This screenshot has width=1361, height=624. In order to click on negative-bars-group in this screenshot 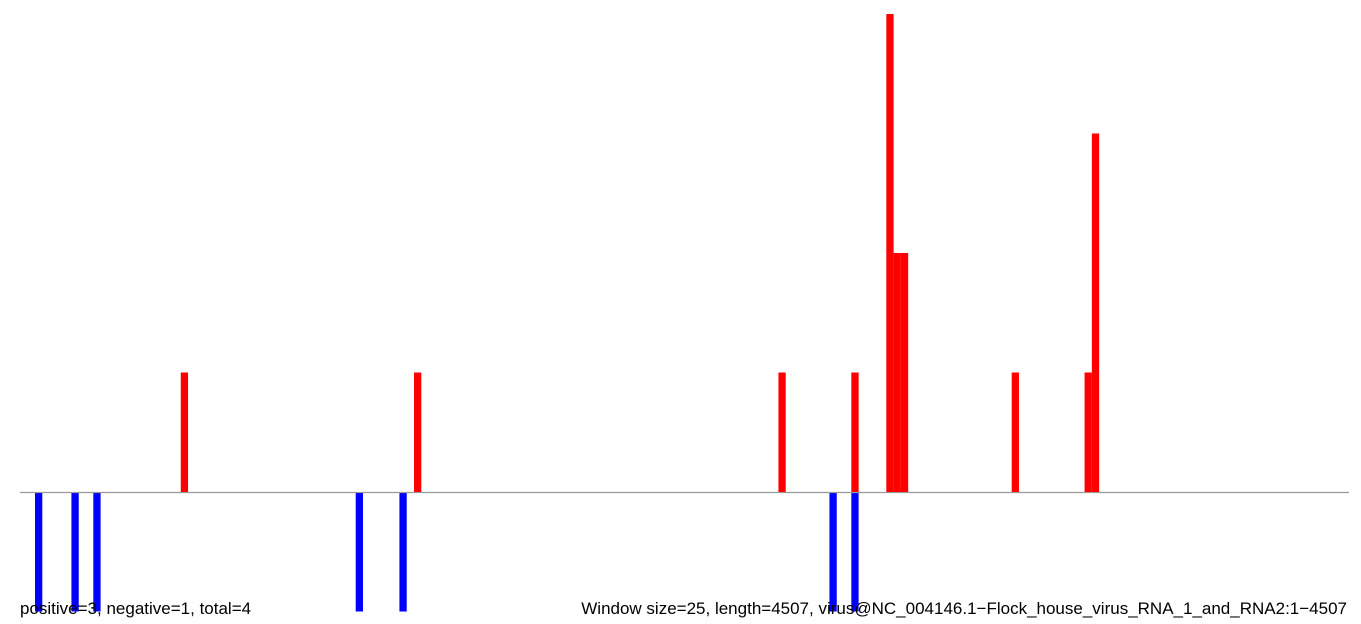, I will do `click(447, 552)`.